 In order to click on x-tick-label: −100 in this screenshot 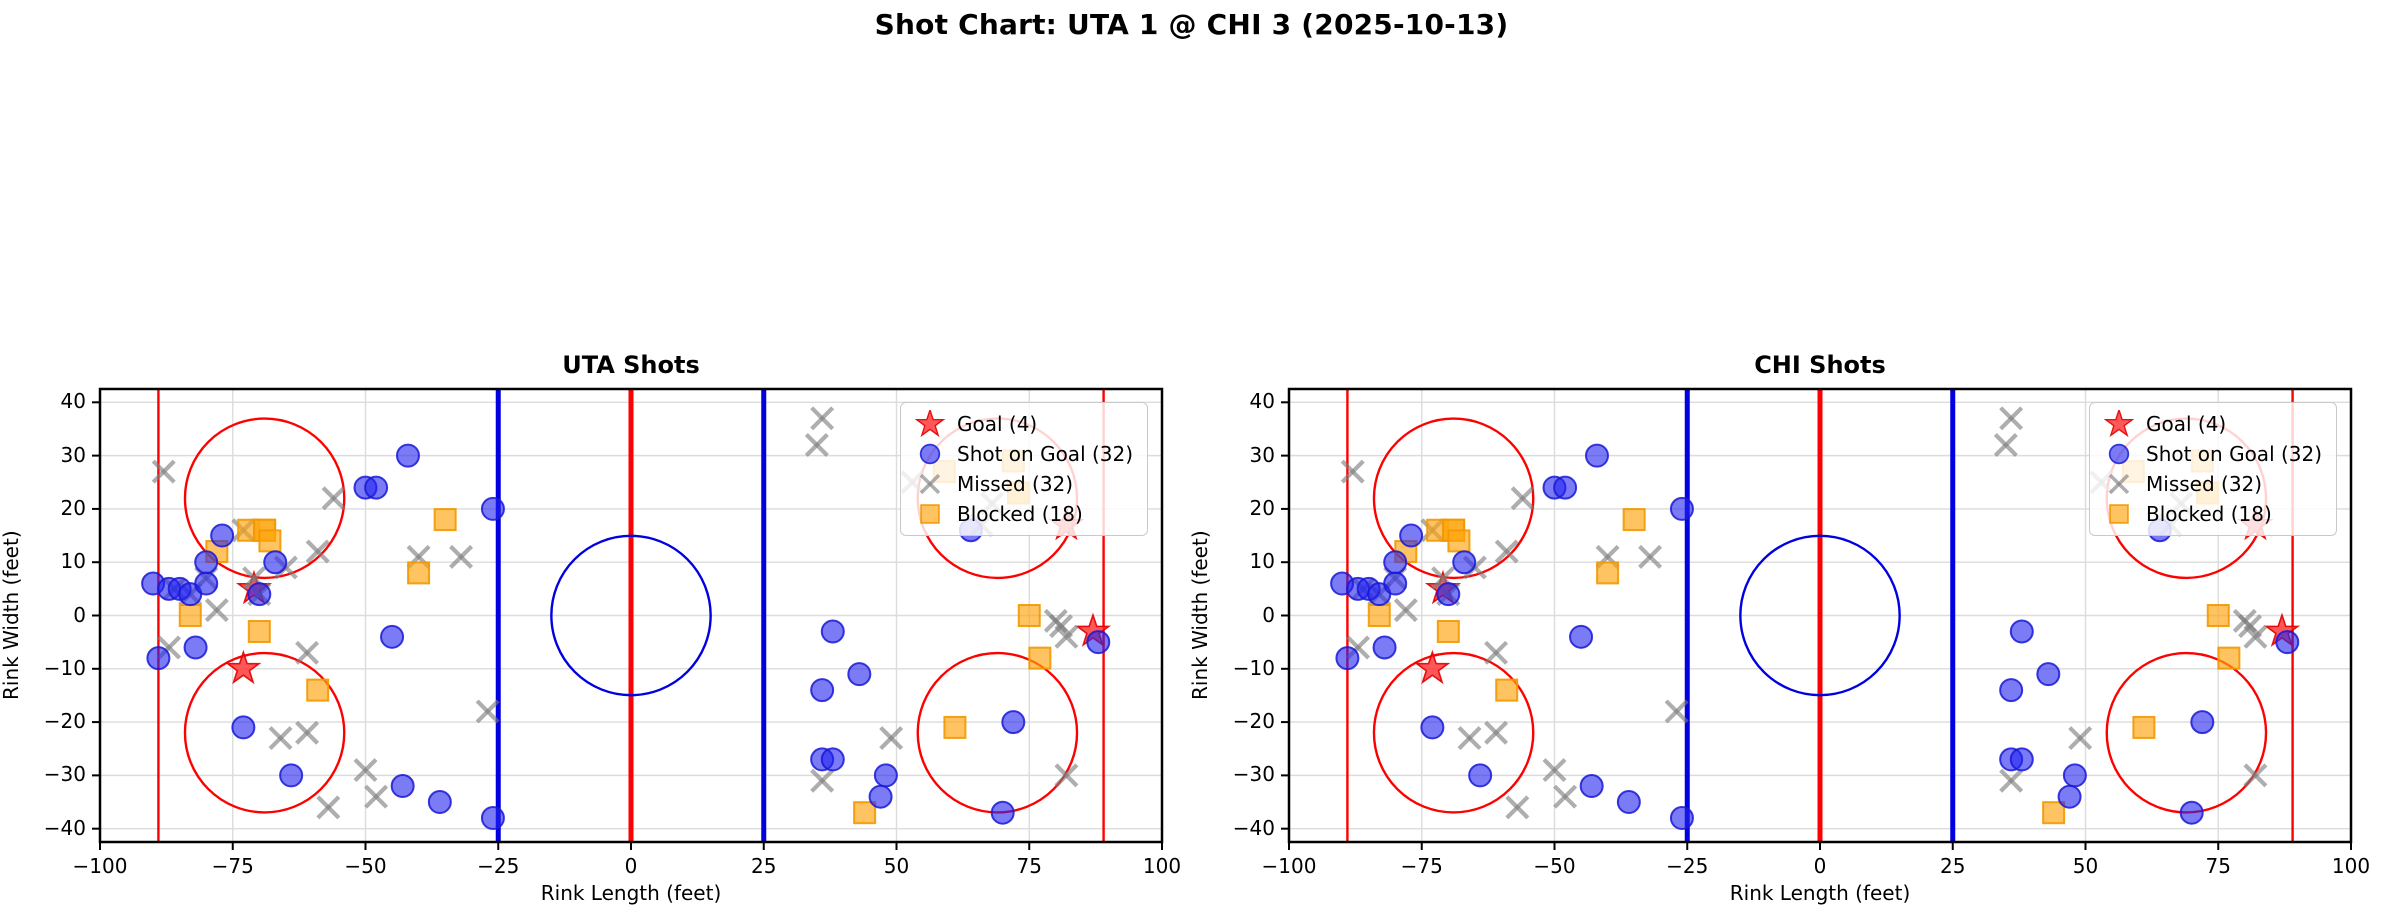, I will do `click(1289, 866)`.